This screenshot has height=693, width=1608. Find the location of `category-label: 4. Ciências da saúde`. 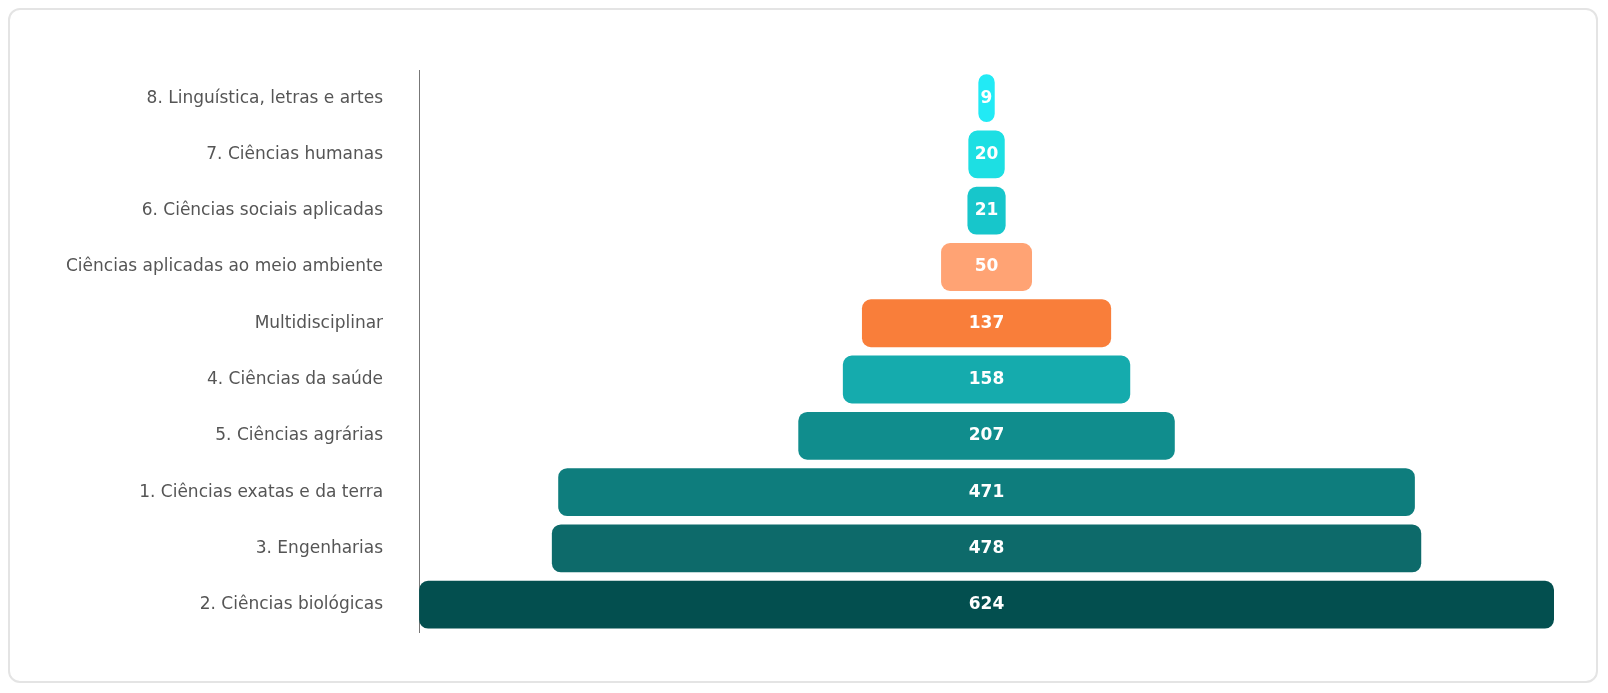

category-label: 4. Ciências da saúde is located at coordinates (295, 377).